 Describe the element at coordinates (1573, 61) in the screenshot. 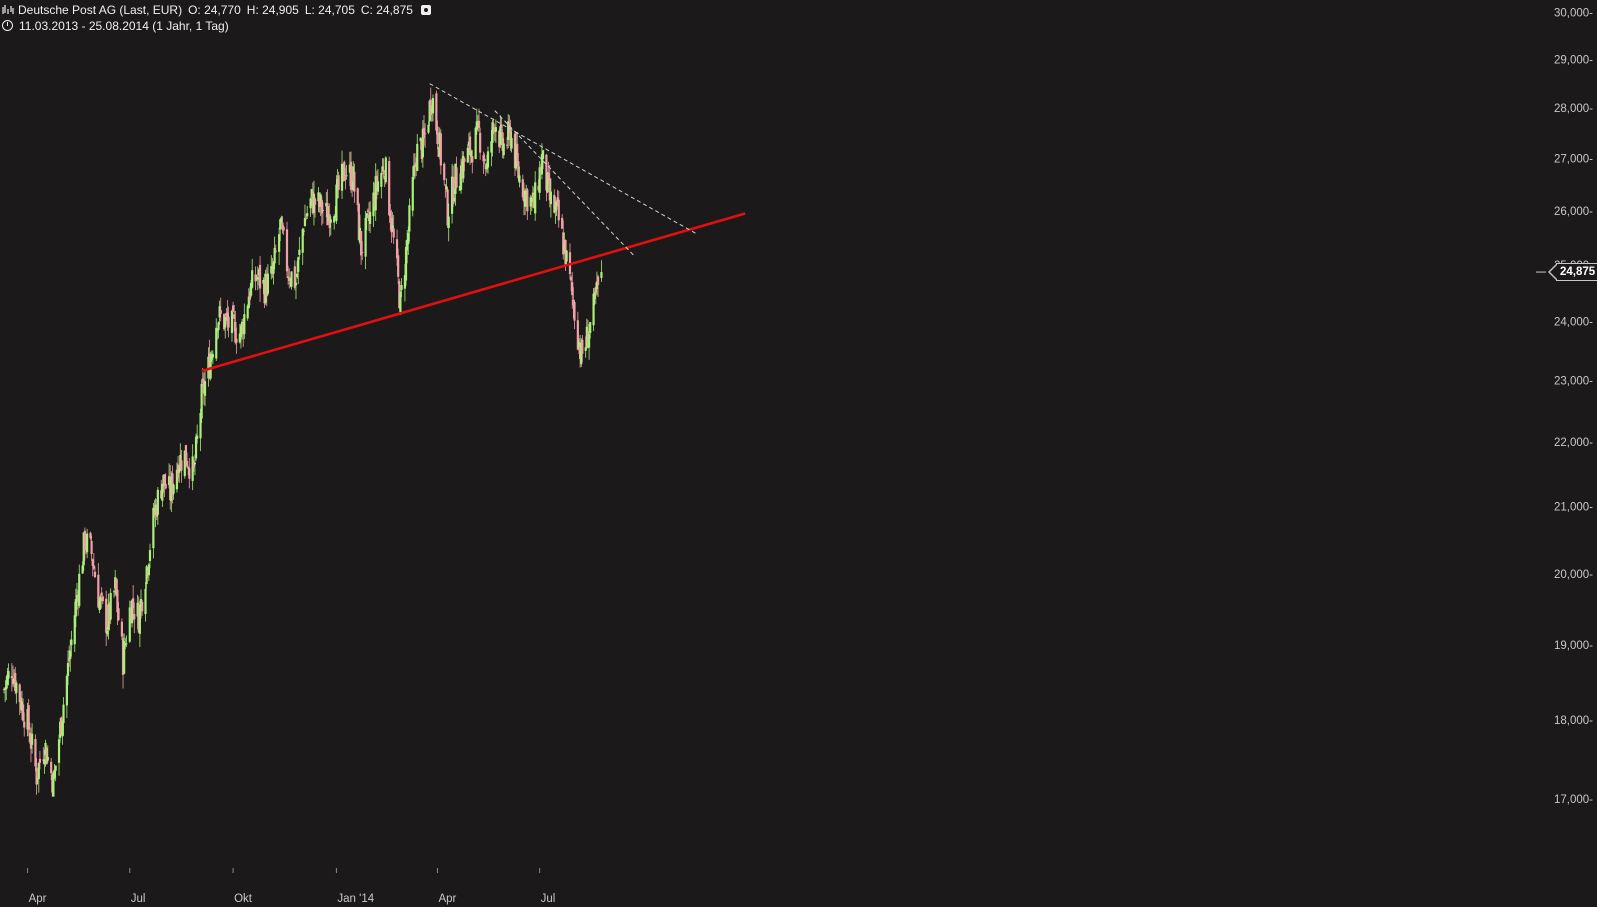

I see `y-tick-label: 29,000-` at that location.